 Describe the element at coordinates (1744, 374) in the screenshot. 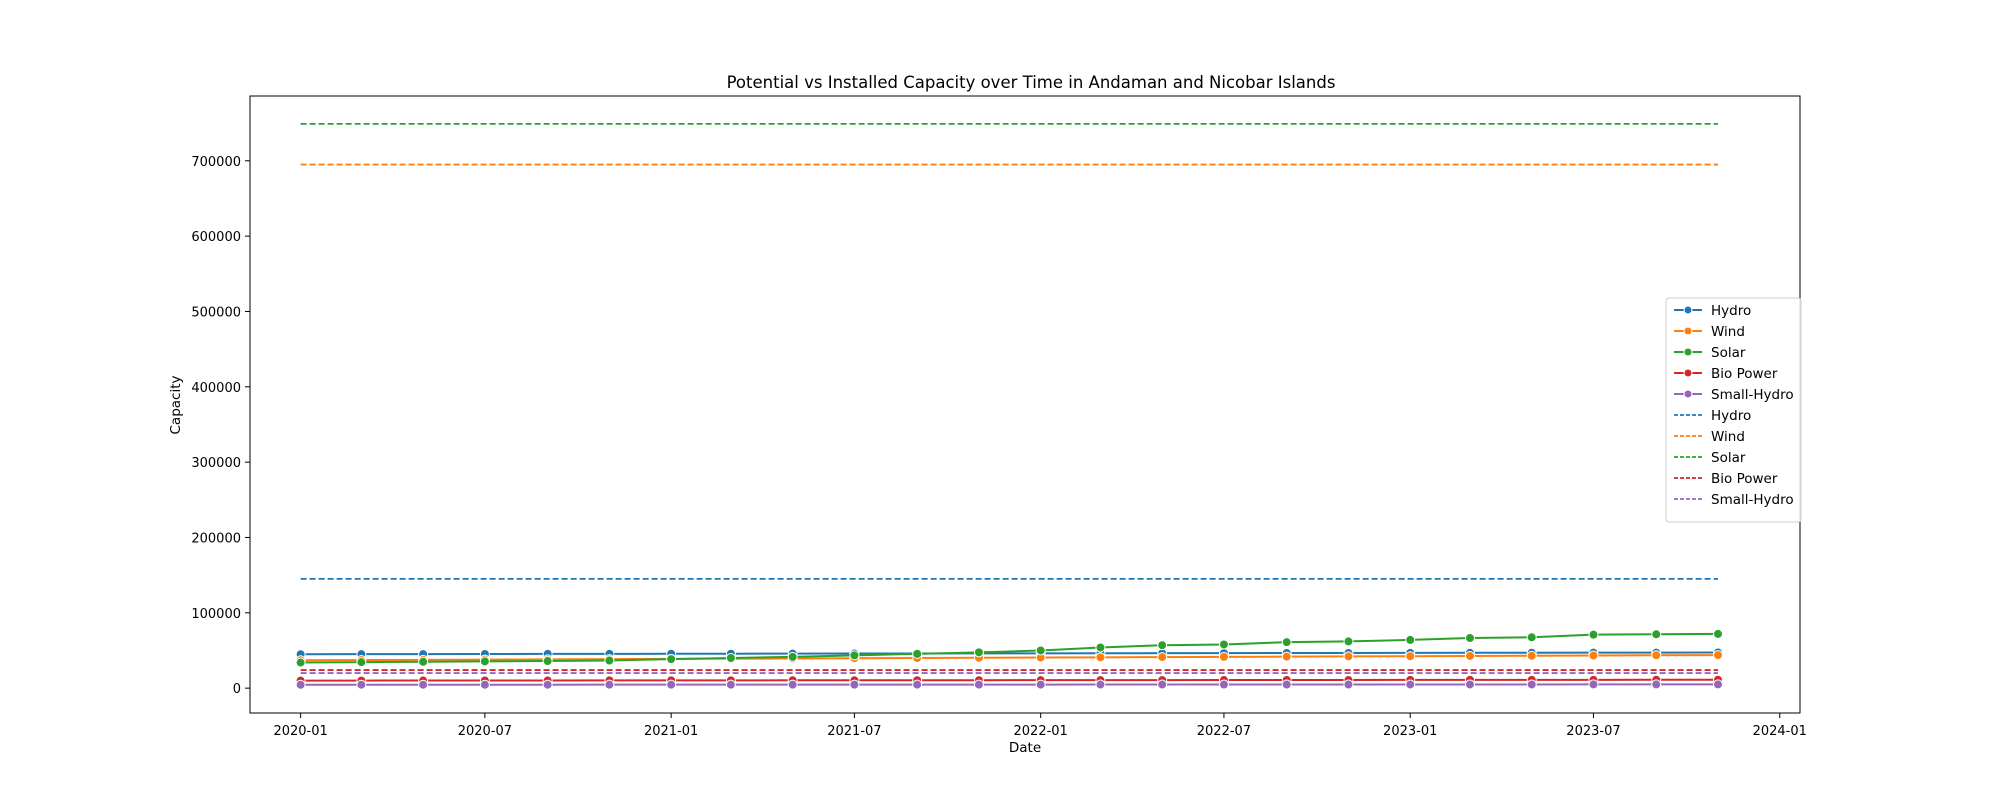

I see `legend-installed-label-3: Bio Power` at that location.